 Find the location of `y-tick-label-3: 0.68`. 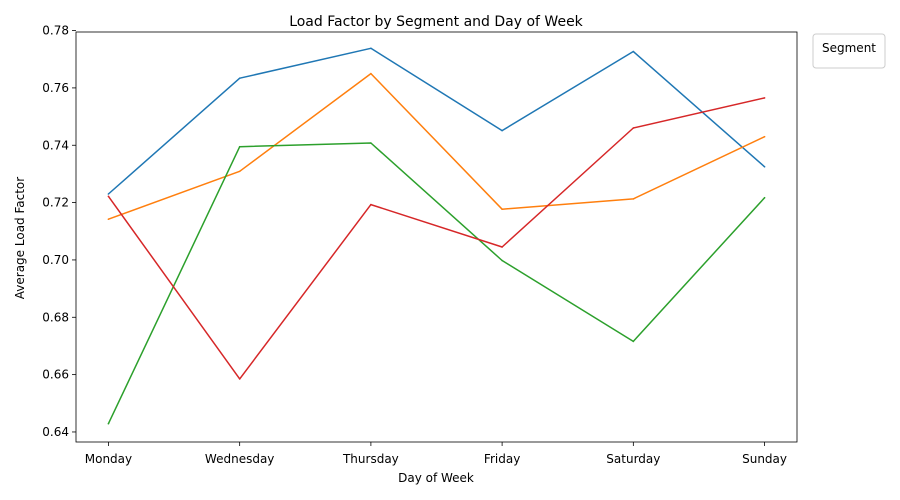

y-tick-label-3: 0.68 is located at coordinates (55, 317).